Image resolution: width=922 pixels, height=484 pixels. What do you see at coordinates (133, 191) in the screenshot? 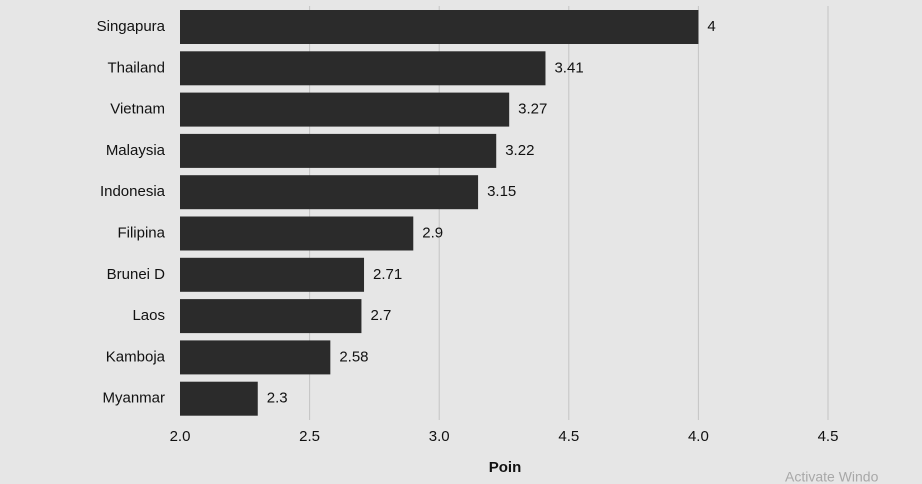
I see `y-tick-label: Indonesia` at bounding box center [133, 191].